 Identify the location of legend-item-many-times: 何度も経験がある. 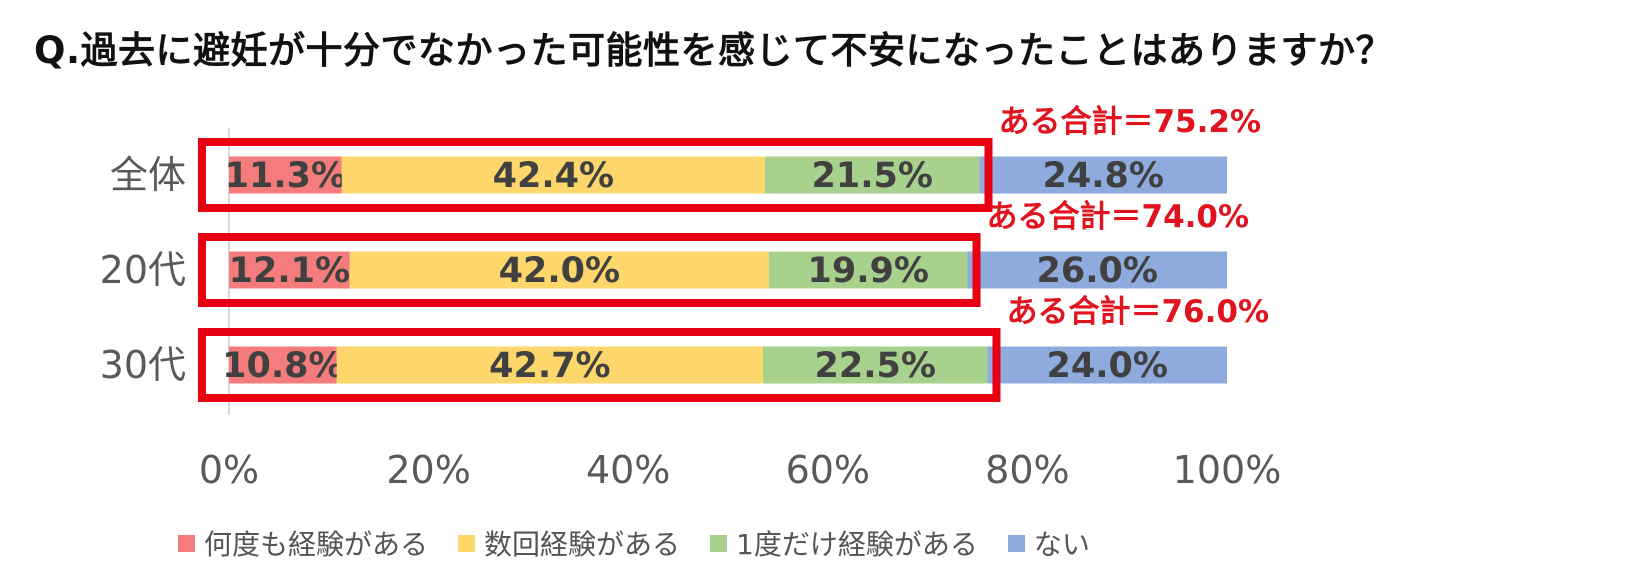
(303, 543).